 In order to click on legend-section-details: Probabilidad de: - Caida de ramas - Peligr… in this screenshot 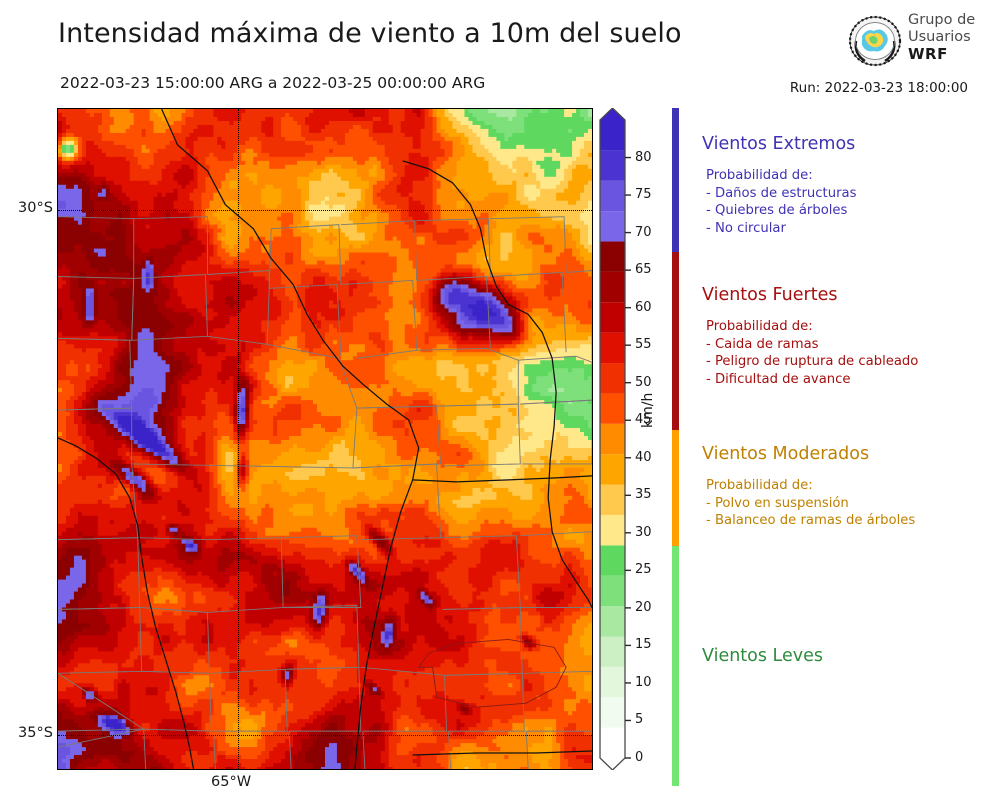, I will do `click(847, 353)`.